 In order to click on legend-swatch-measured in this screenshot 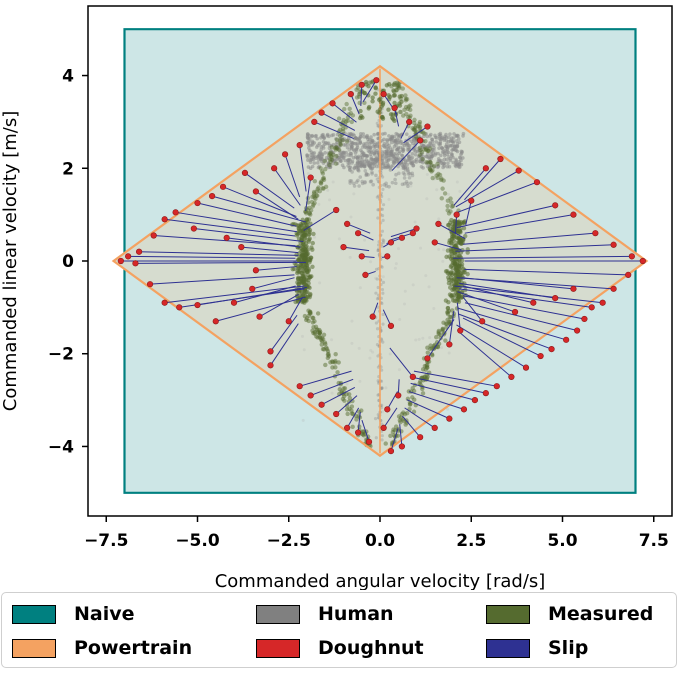, I will do `click(508, 614)`.